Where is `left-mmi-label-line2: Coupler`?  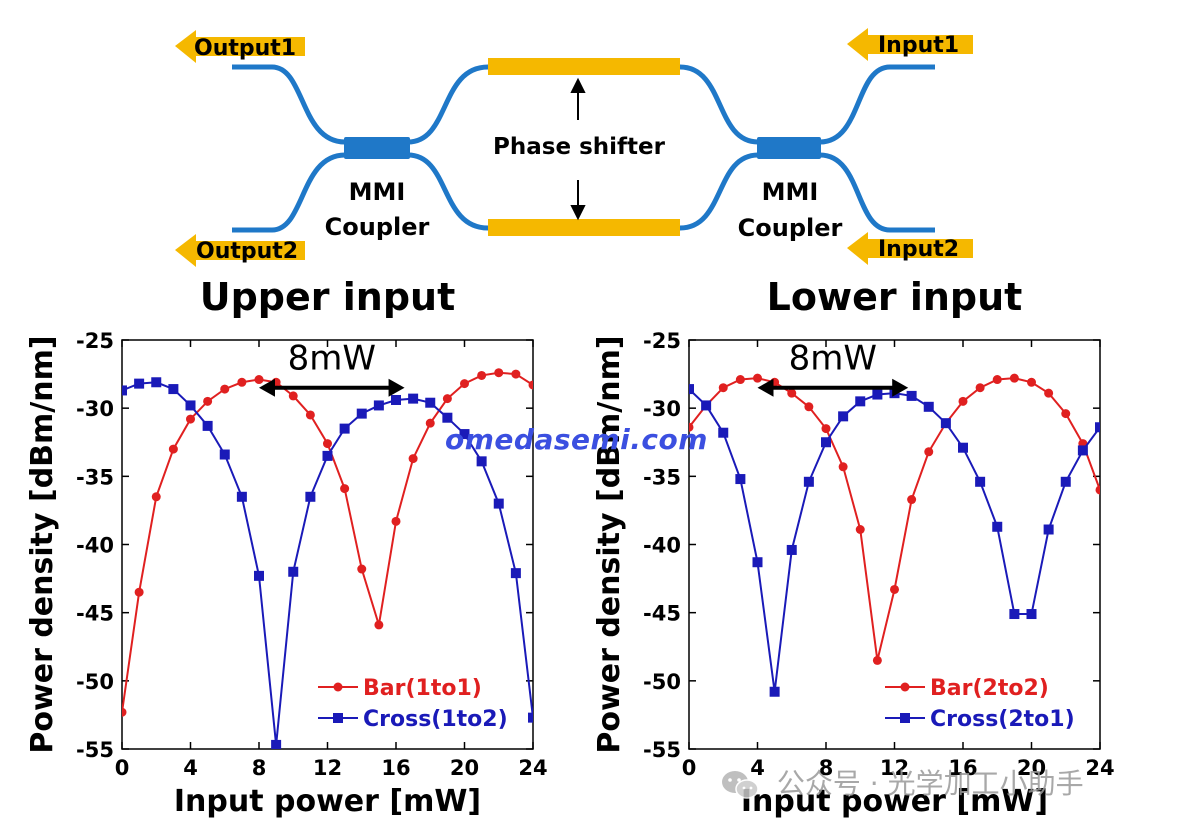
left-mmi-label-line2: Coupler is located at coordinates (377, 227).